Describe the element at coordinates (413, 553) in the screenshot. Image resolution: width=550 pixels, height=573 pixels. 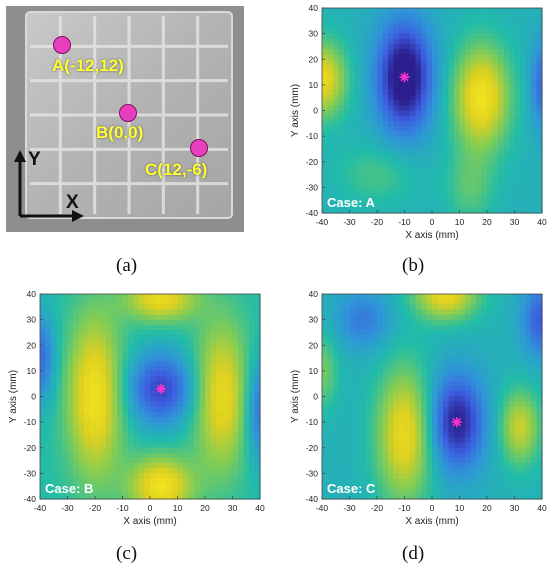
I see `panel-label-d: (d)` at that location.